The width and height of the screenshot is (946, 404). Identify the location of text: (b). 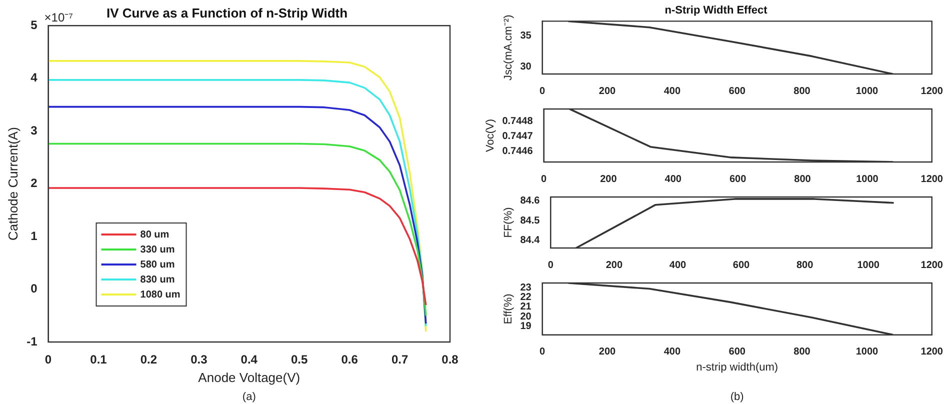
(737, 397).